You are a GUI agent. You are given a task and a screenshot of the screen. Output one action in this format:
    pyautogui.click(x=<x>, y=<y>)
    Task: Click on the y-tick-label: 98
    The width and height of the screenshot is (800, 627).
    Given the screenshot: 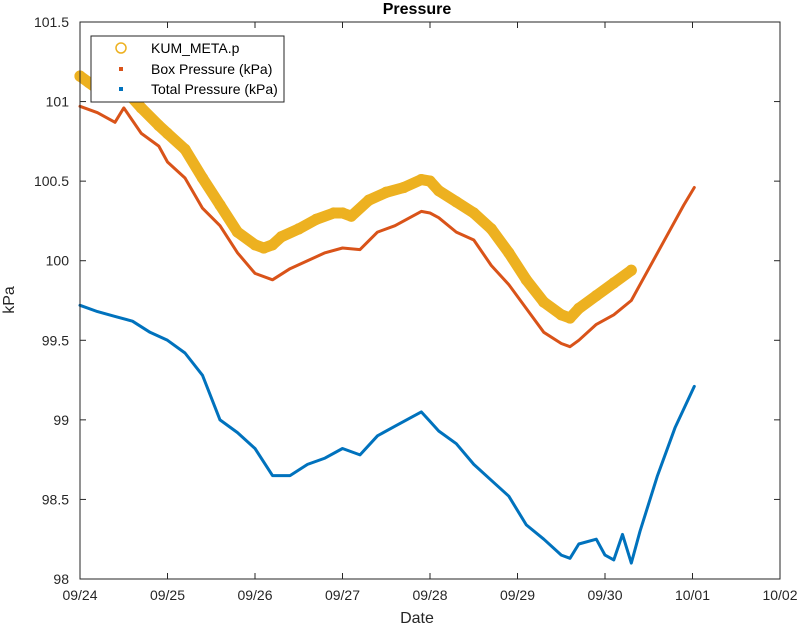 What is the action you would take?
    pyautogui.click(x=61, y=579)
    